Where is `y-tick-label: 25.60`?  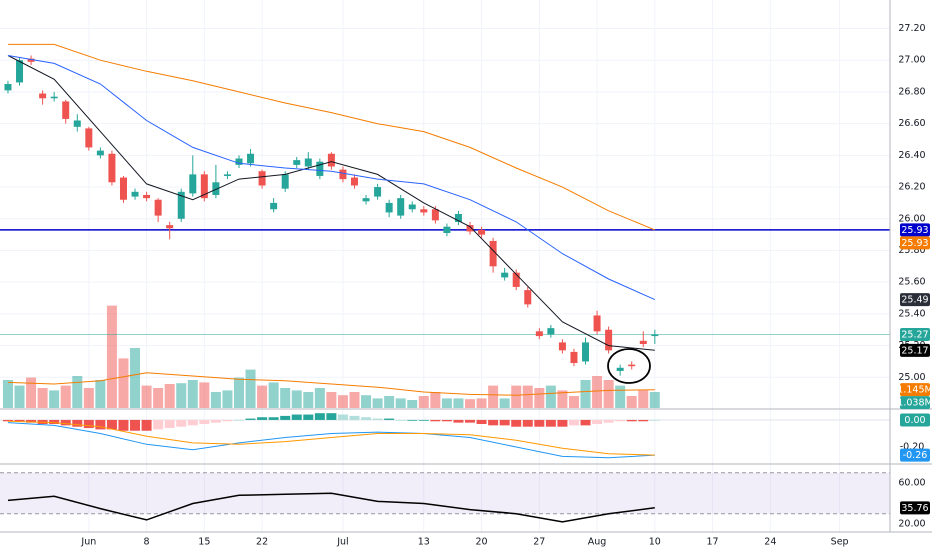
y-tick-label: 25.60 is located at coordinates (911, 282).